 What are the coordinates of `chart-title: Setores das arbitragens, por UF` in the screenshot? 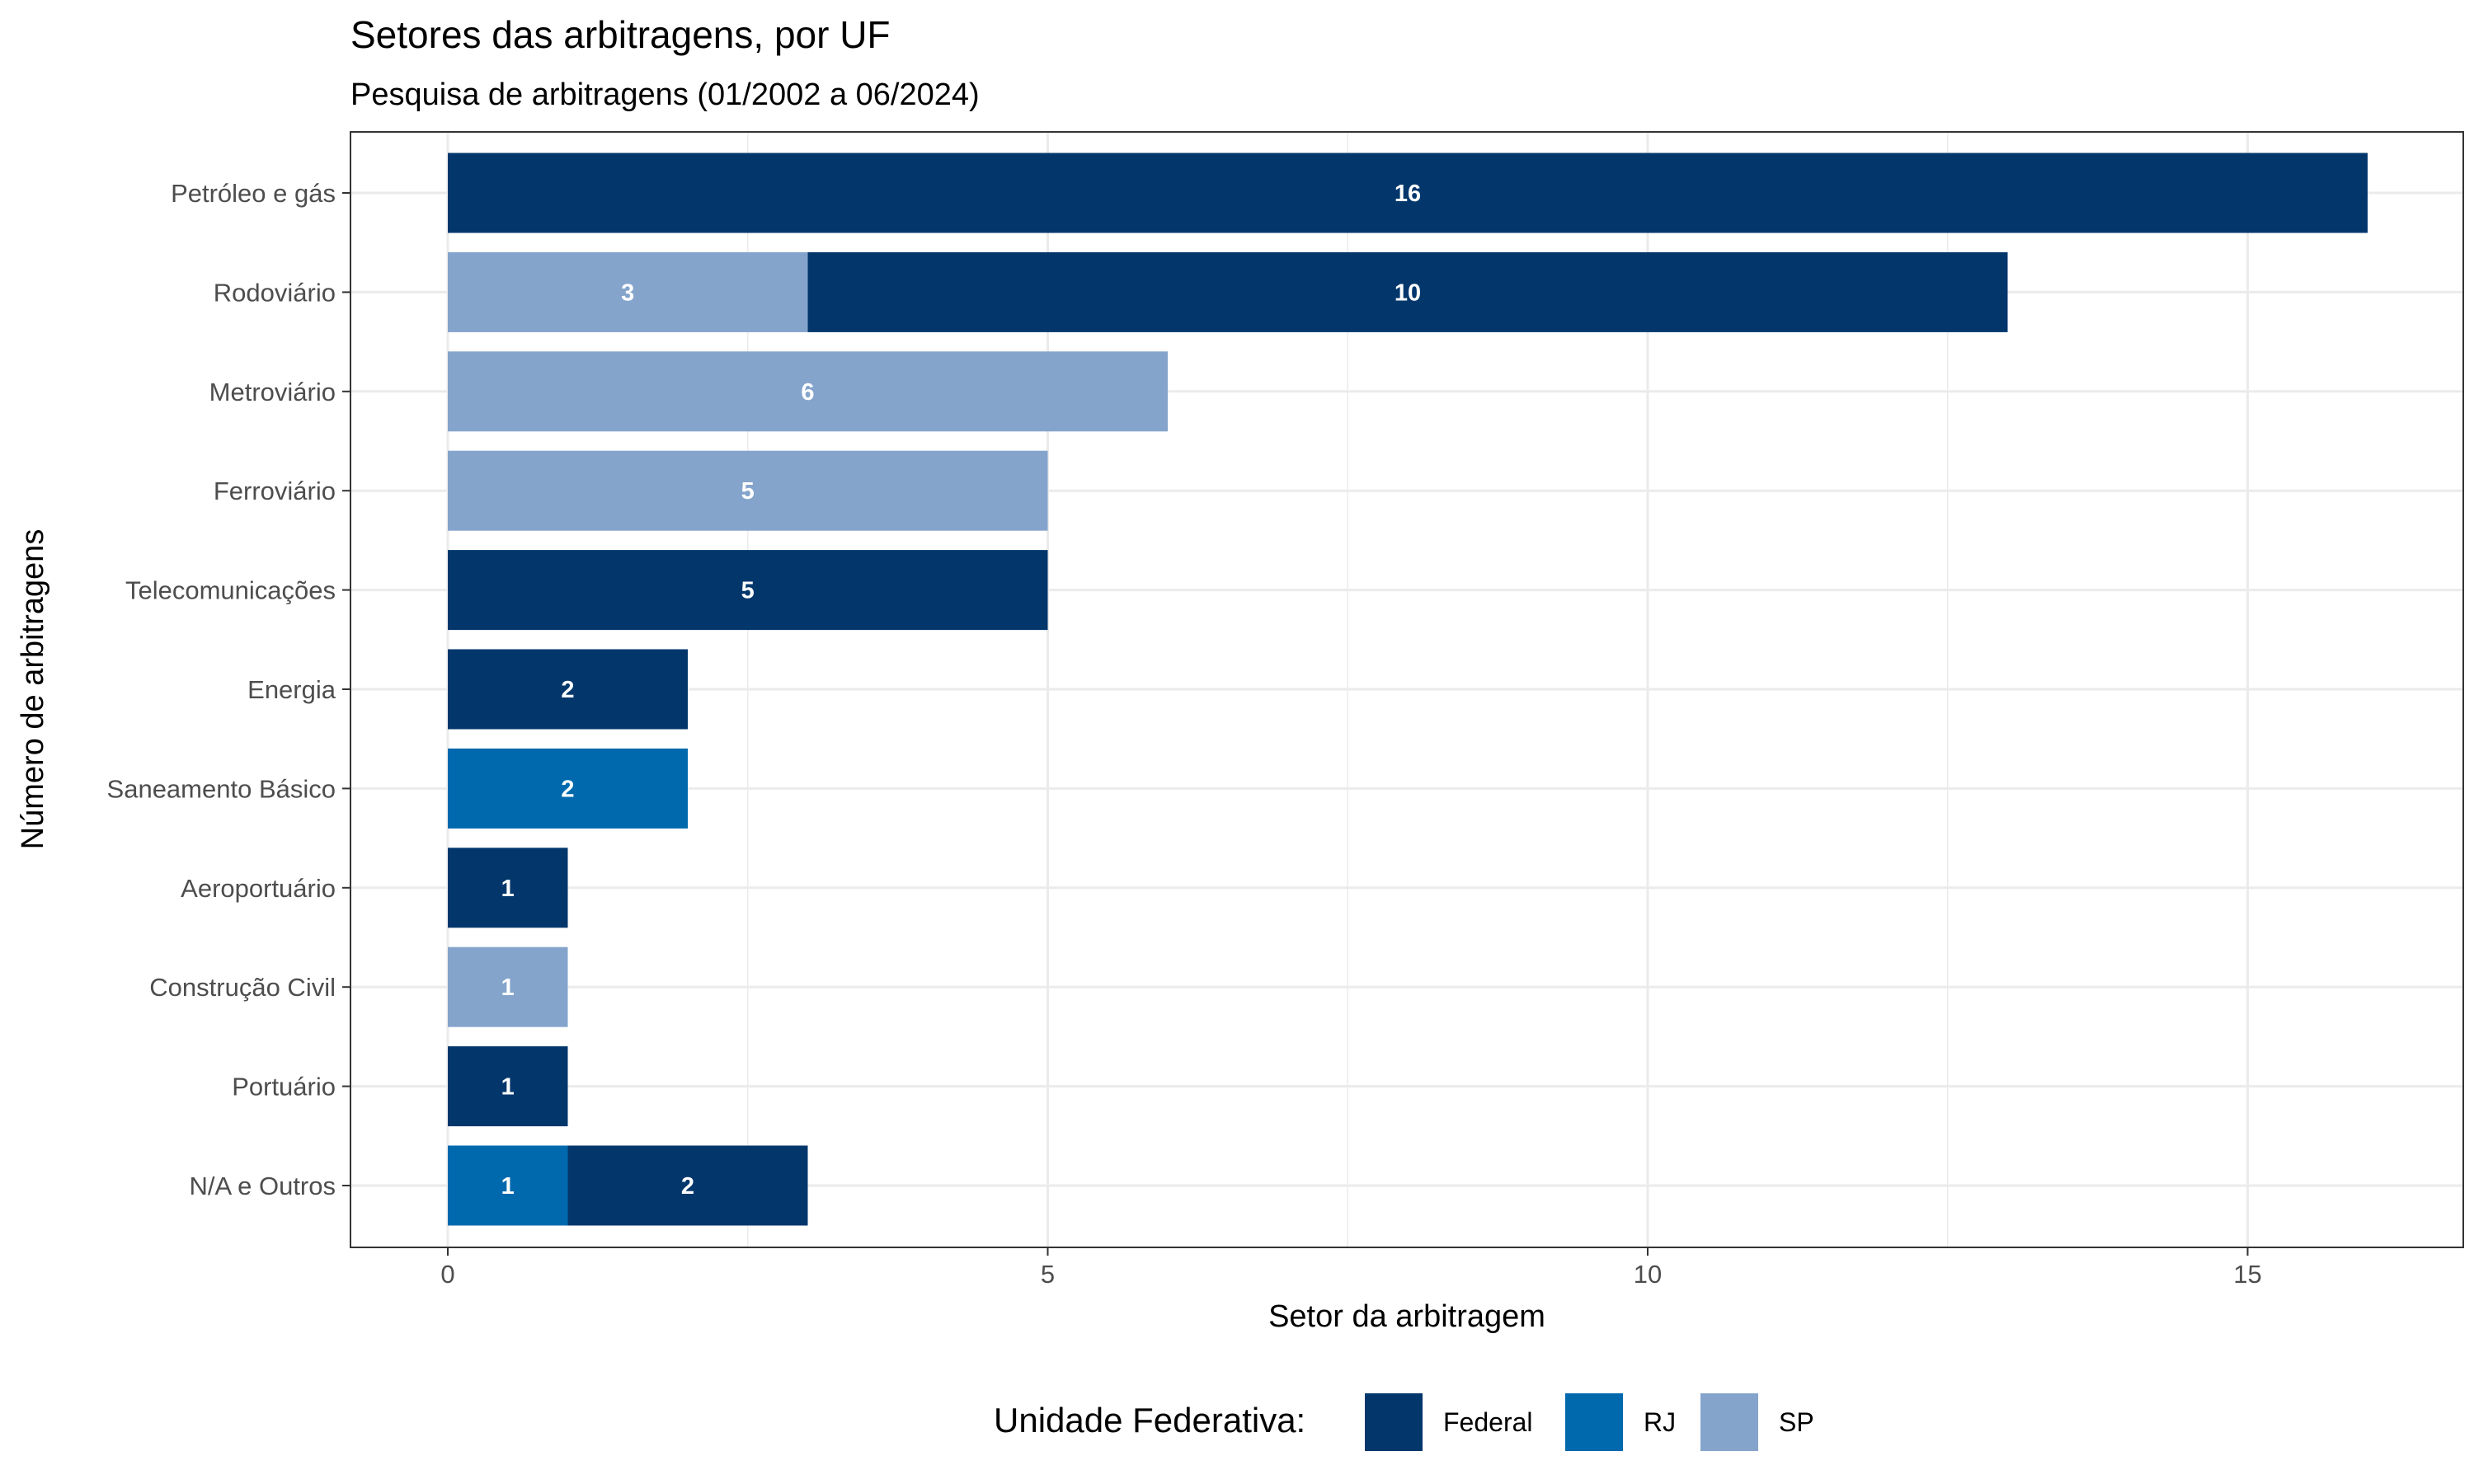 It's located at (620, 34).